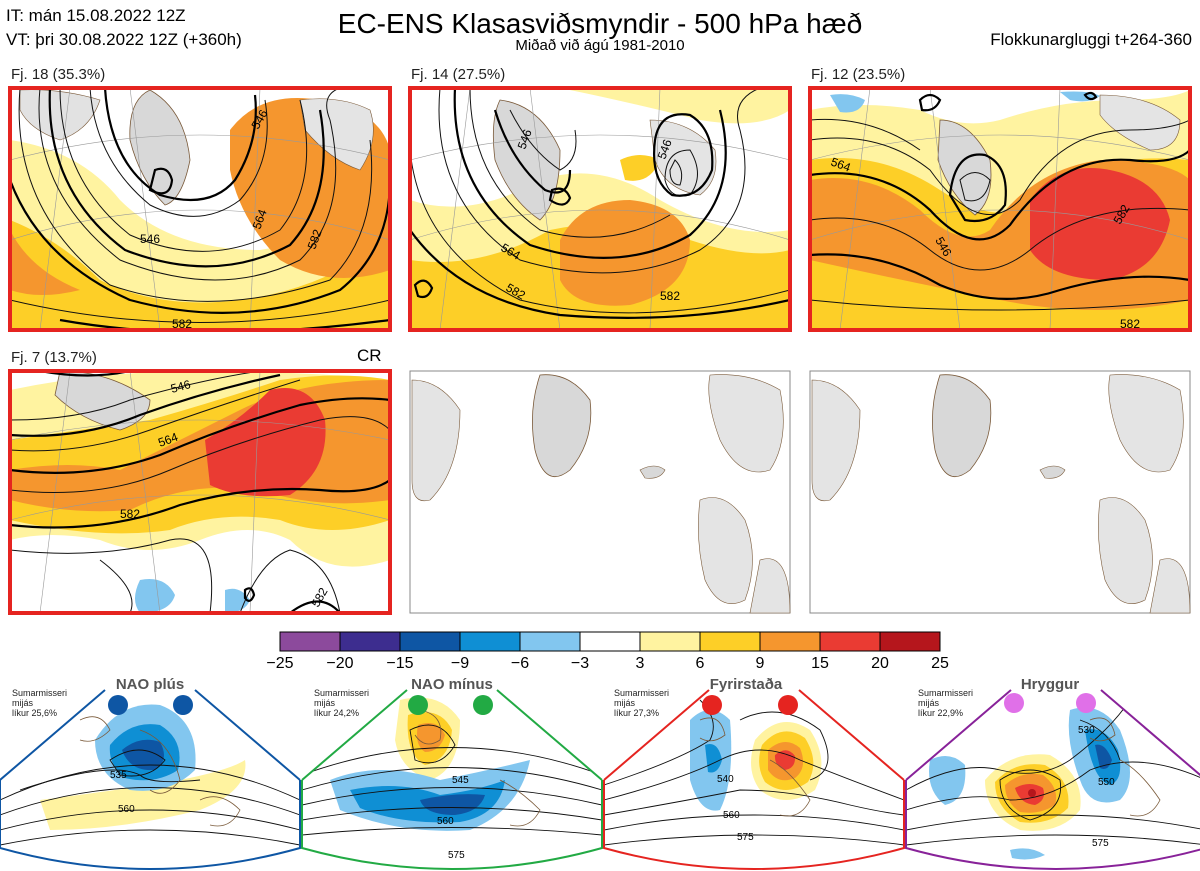 Image resolution: width=1200 pixels, height=871 pixels. What do you see at coordinates (1050, 684) in the screenshot?
I see `regime-title-ridge: Hryggur` at bounding box center [1050, 684].